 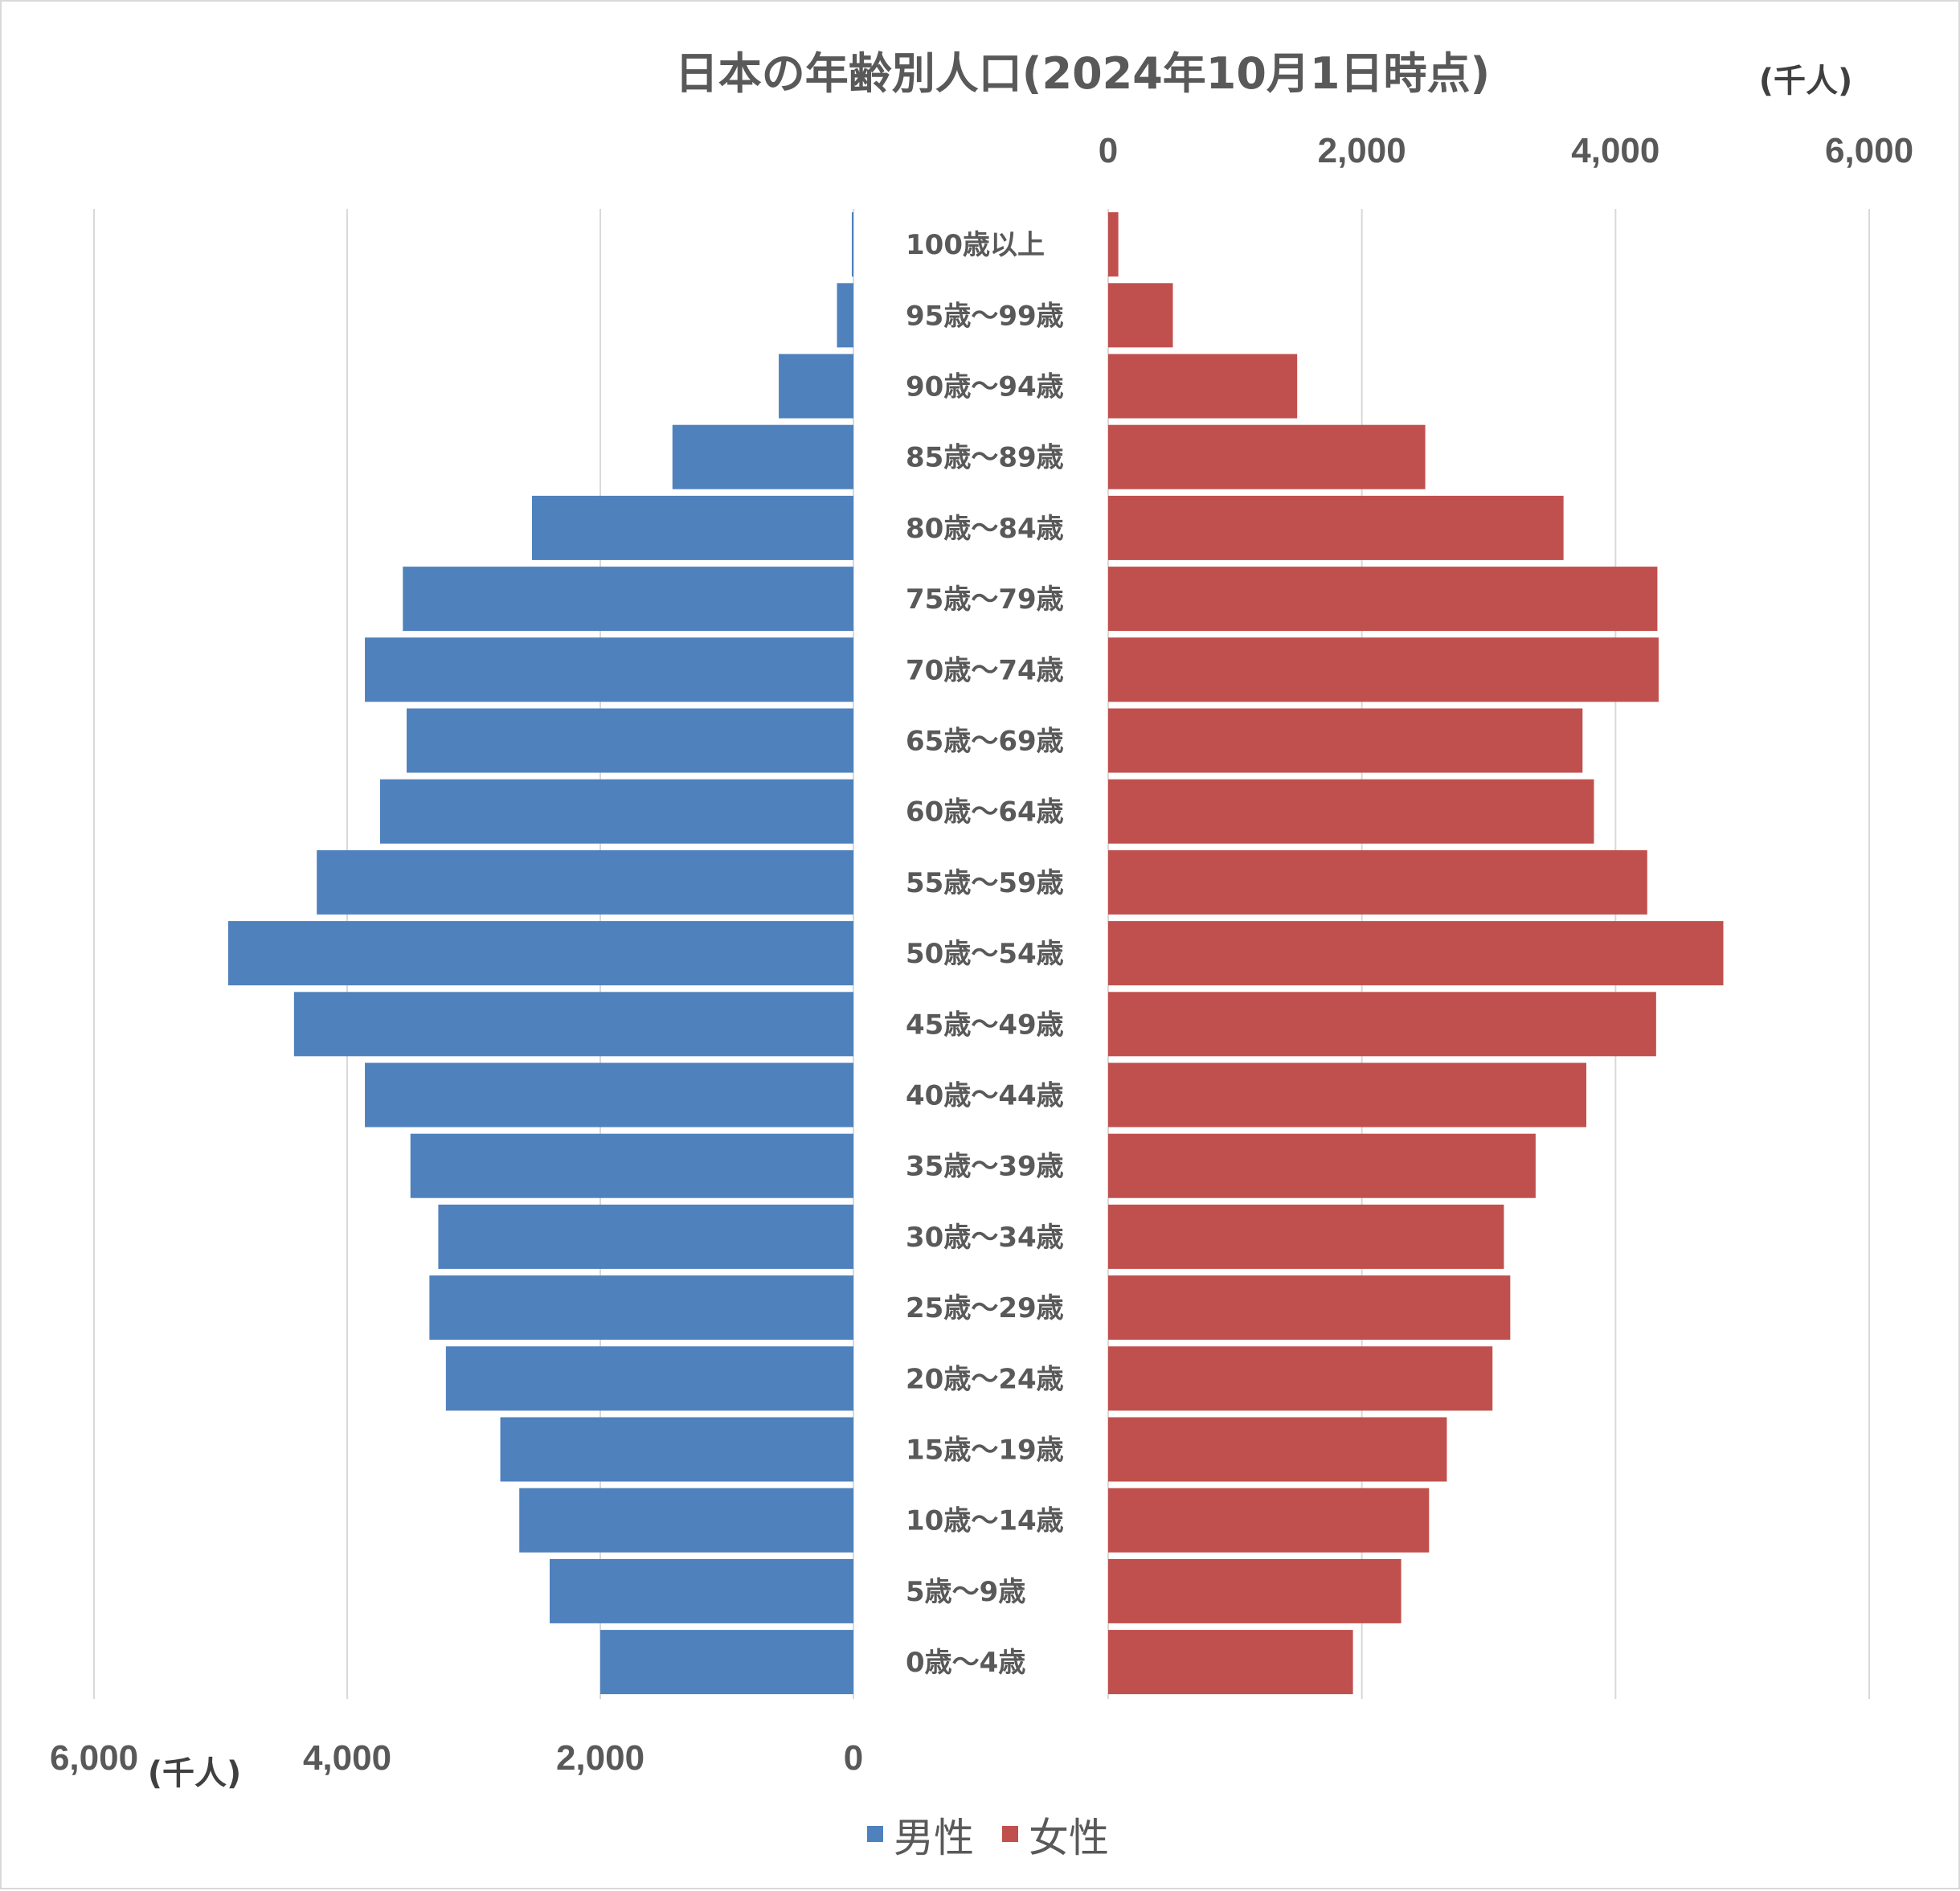 I want to click on category-label: 70歳〜74歳, so click(x=985, y=670).